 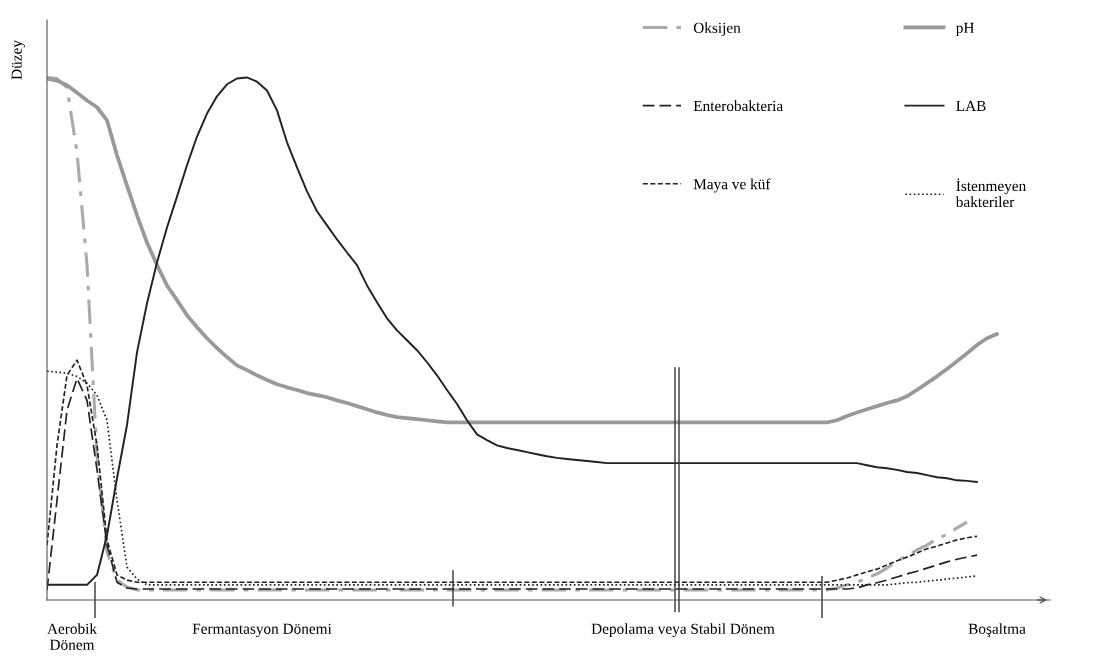 What do you see at coordinates (971, 105) in the screenshot?
I see `legend-label: LAB` at bounding box center [971, 105].